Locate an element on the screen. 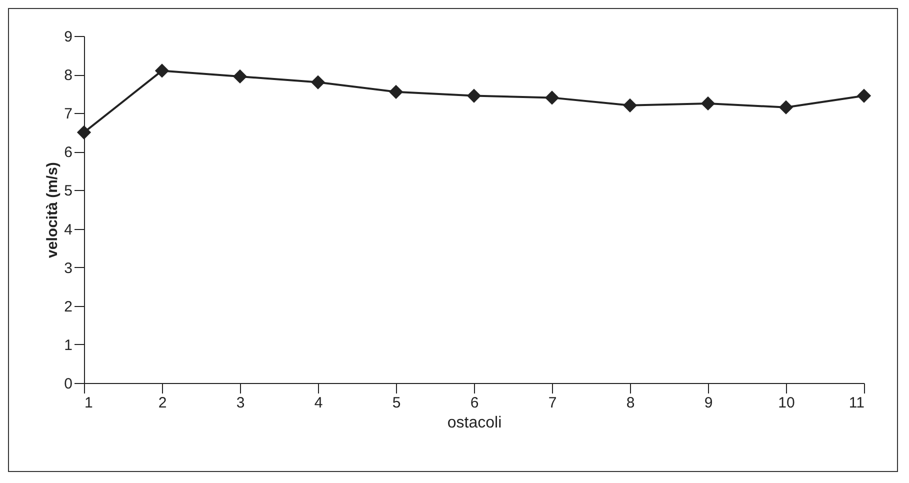  y-tick-label: 4 is located at coordinates (68, 229).